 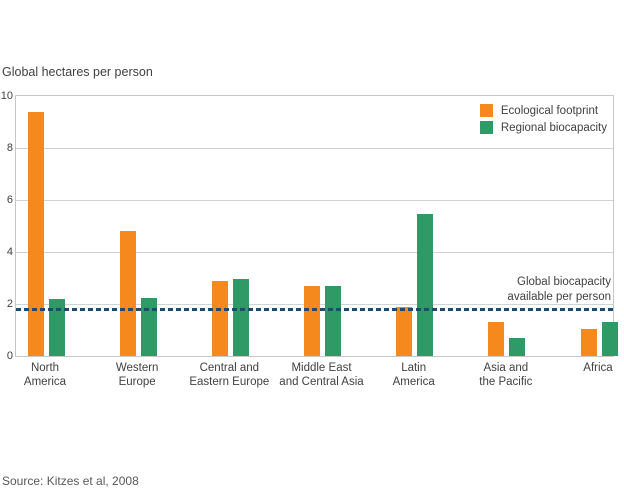 What do you see at coordinates (9, 252) in the screenshot?
I see `y-tick-label: 4` at bounding box center [9, 252].